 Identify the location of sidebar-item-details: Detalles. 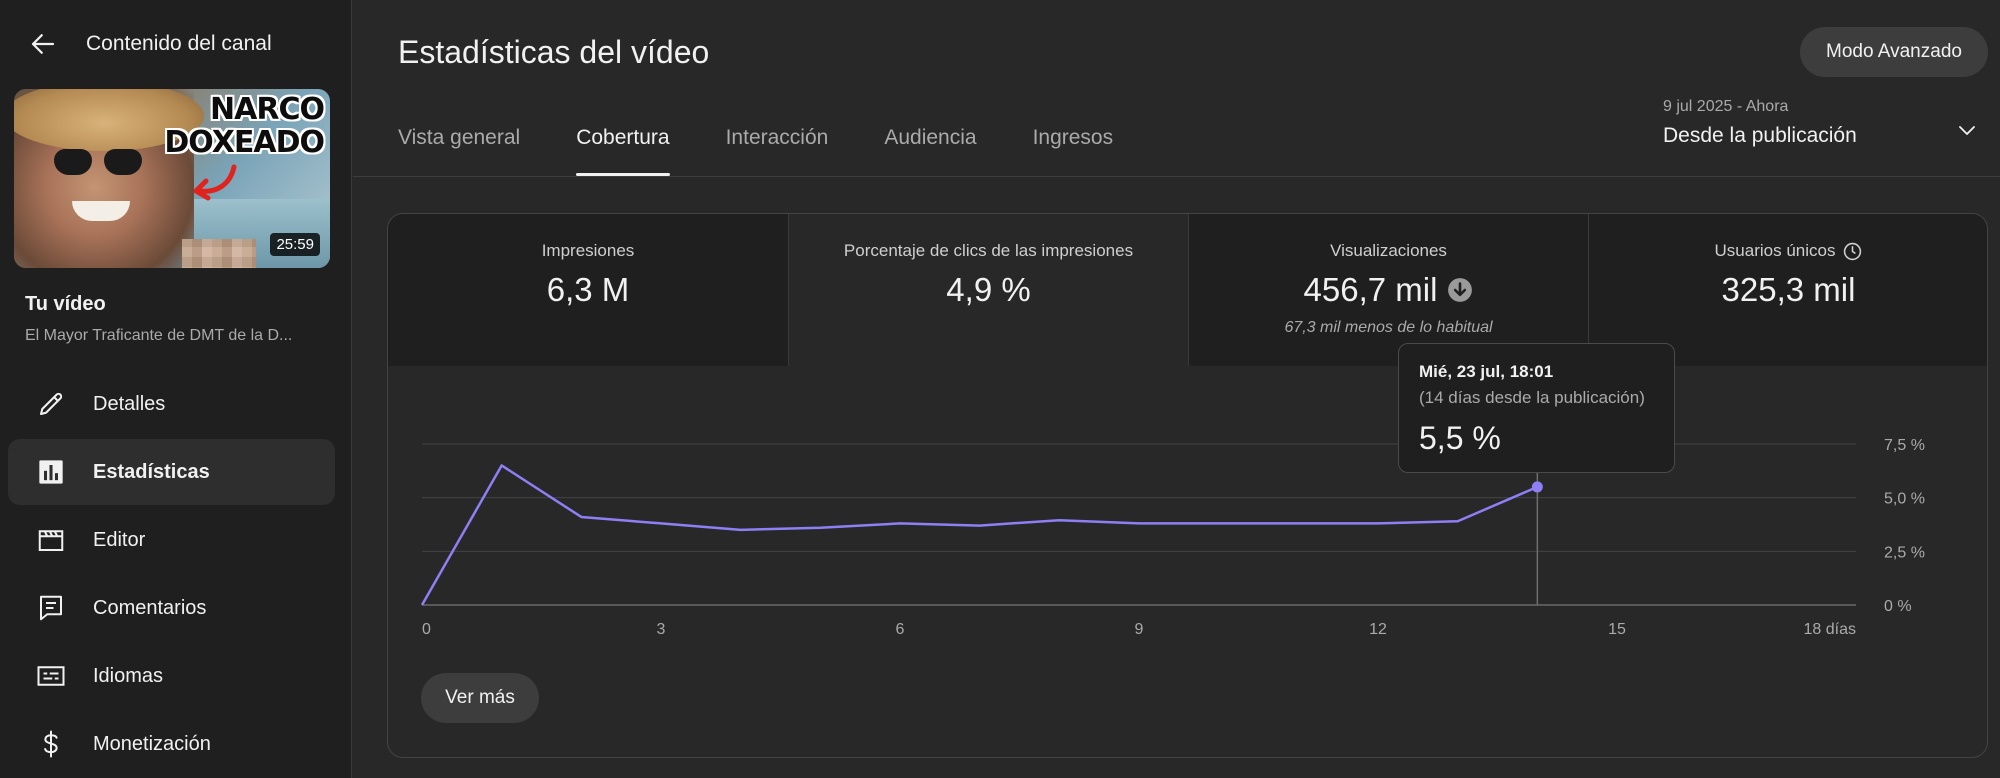
(171, 404).